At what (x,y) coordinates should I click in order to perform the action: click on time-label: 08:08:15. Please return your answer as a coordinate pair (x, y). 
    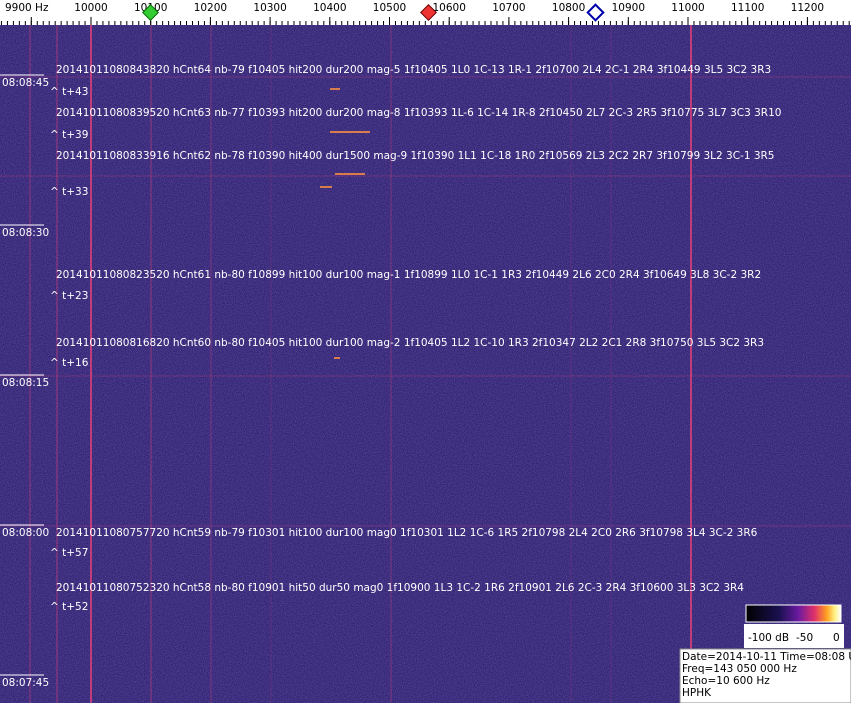
    Looking at the image, I should click on (25, 383).